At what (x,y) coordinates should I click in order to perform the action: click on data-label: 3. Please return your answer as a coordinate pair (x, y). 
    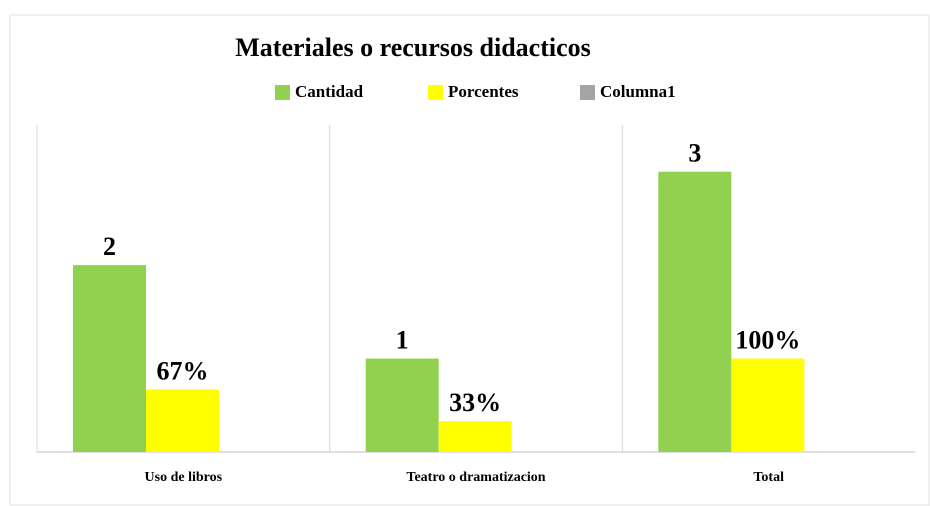
    Looking at the image, I should click on (694, 153).